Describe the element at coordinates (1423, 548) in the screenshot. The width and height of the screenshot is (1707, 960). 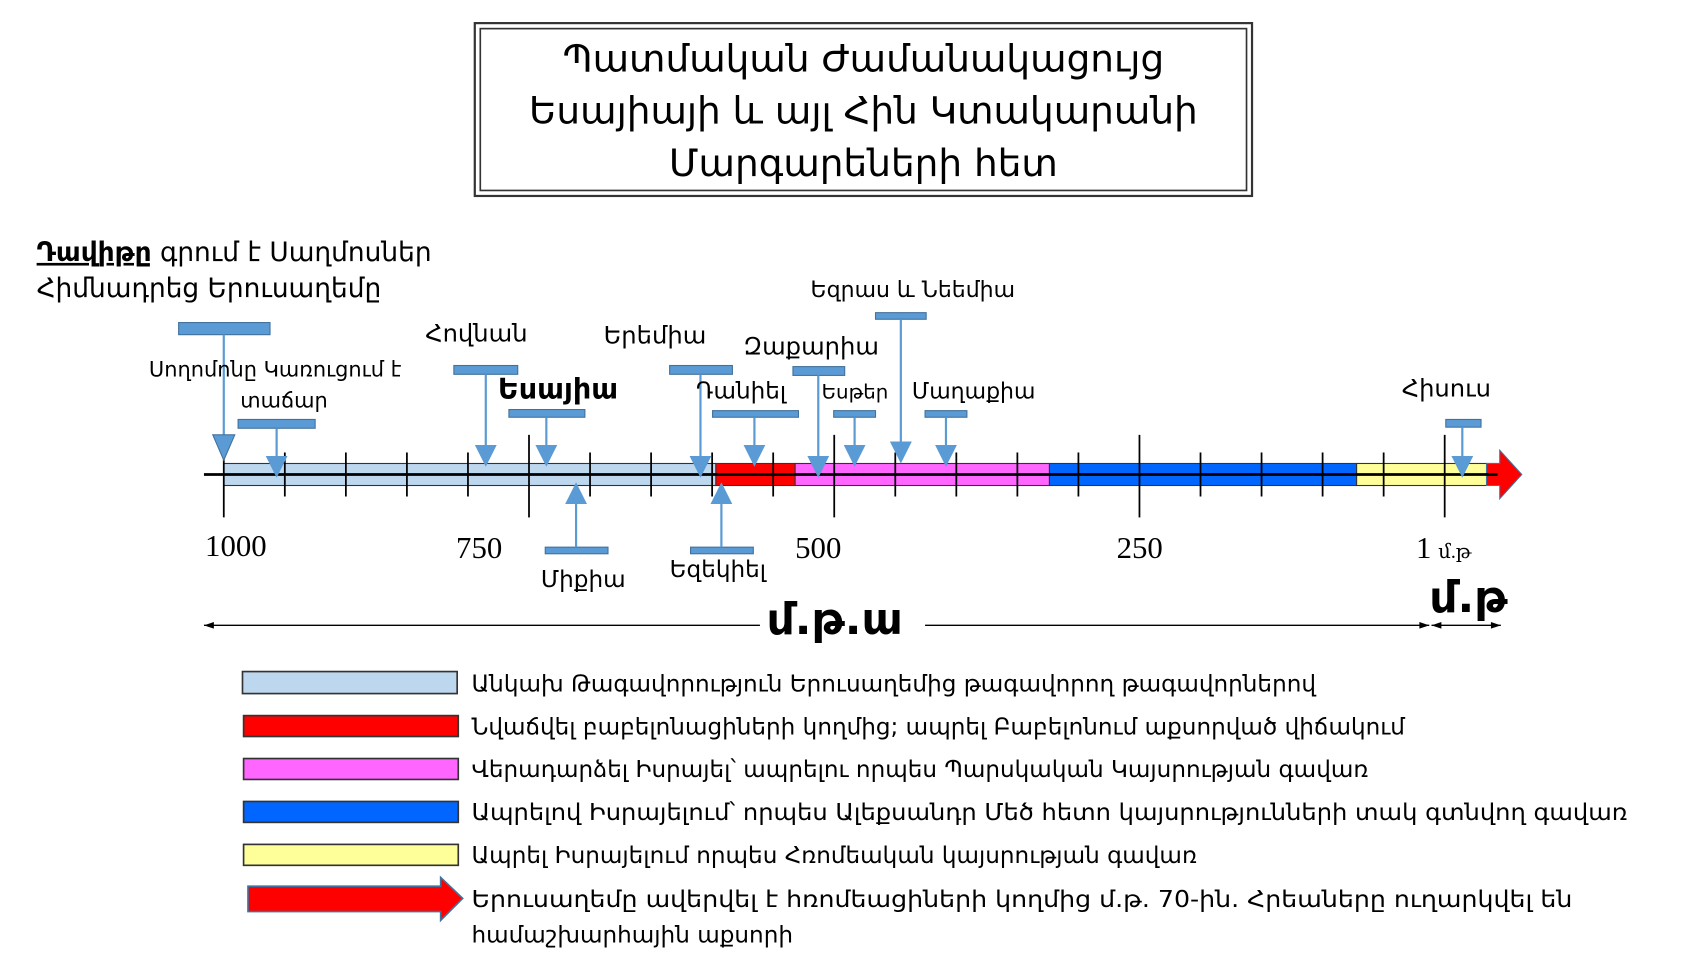
I see `tick-label-1: 1` at that location.